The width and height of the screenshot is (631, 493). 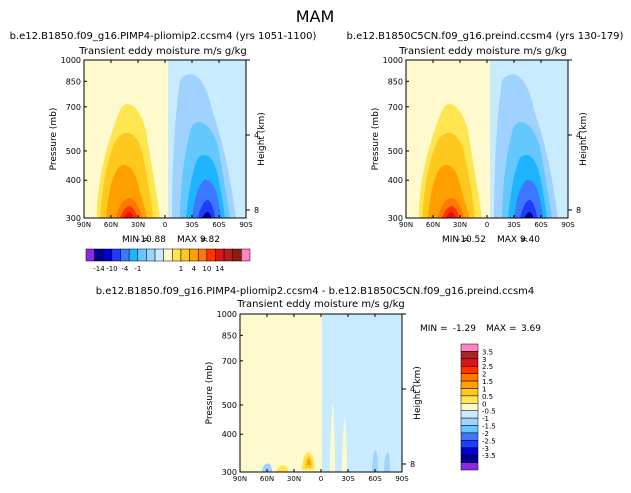 What do you see at coordinates (376, 139) in the screenshot?
I see `y-axis-label: Pressure (mb)` at bounding box center [376, 139].